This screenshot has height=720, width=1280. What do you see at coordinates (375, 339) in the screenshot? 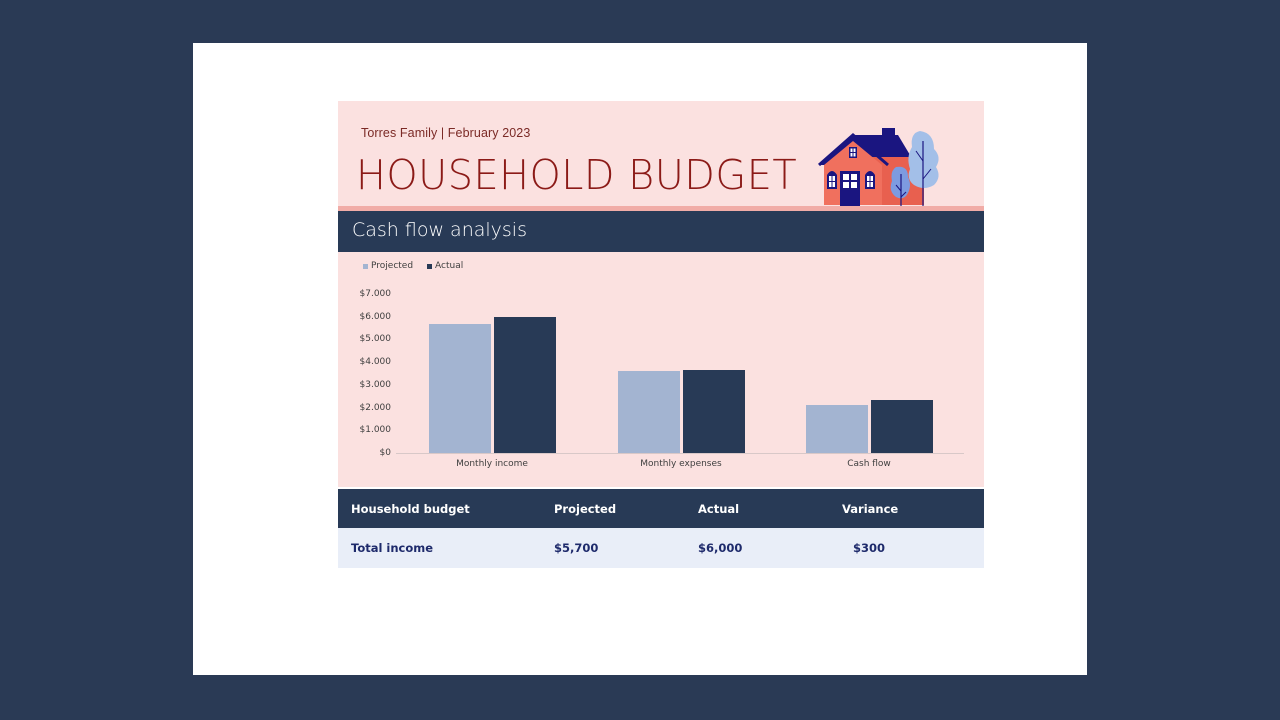
I see `y-tick-5000: $5.000` at bounding box center [375, 339].